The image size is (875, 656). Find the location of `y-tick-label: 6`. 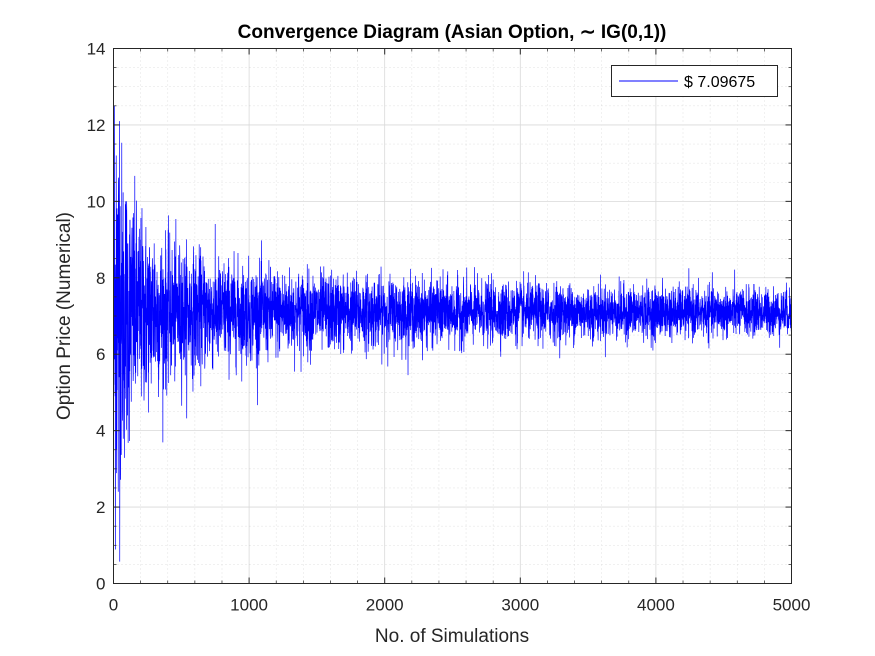

y-tick-label: 6 is located at coordinates (100, 354).